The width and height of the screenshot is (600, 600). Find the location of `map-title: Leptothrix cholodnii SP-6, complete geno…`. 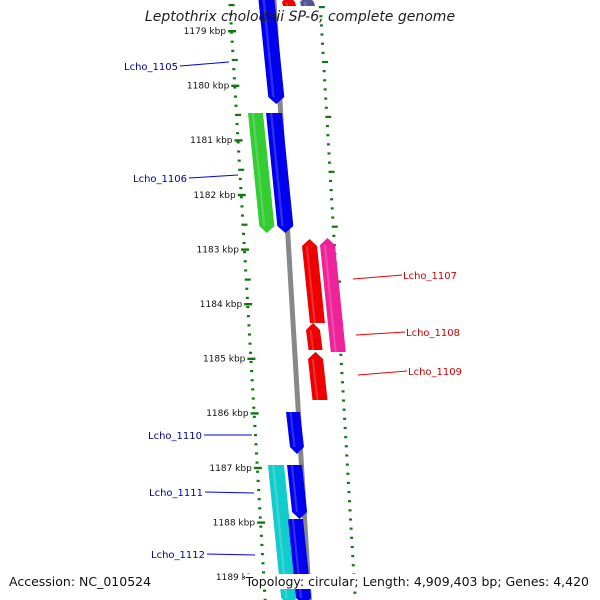

map-title: Leptothrix cholodnii SP-6, complete geno… is located at coordinates (300, 17).